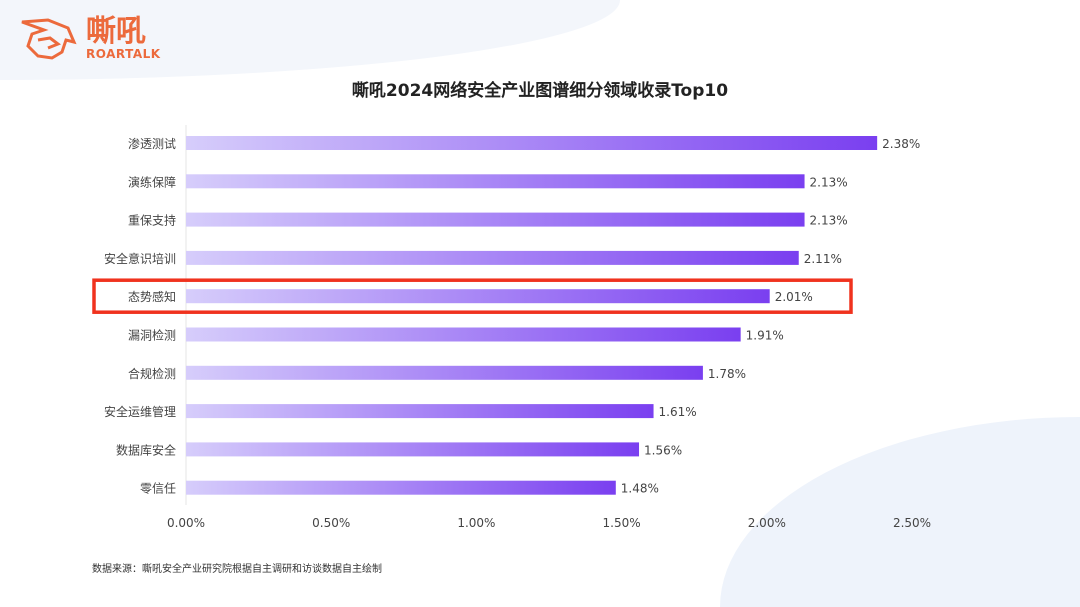 Image resolution: width=1080 pixels, height=607 pixels. Describe the element at coordinates (152, 335) in the screenshot. I see `category-label: 漏洞检测` at that location.